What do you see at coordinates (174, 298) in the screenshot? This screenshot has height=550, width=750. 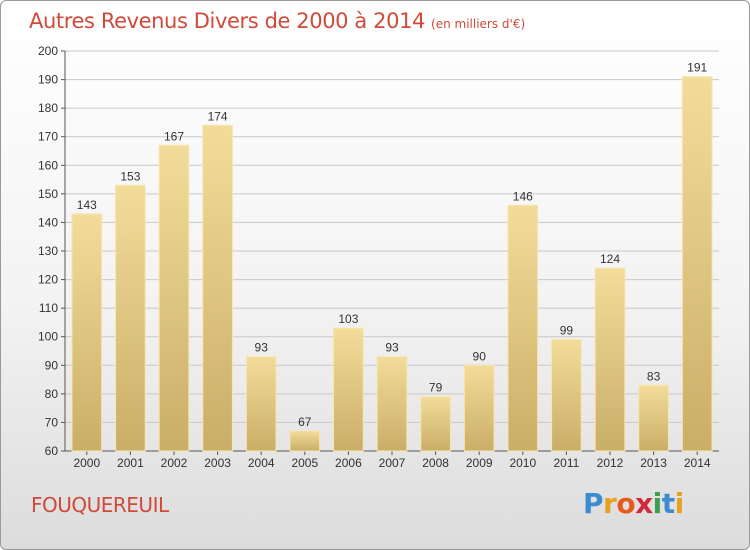 I see `bar-2002` at bounding box center [174, 298].